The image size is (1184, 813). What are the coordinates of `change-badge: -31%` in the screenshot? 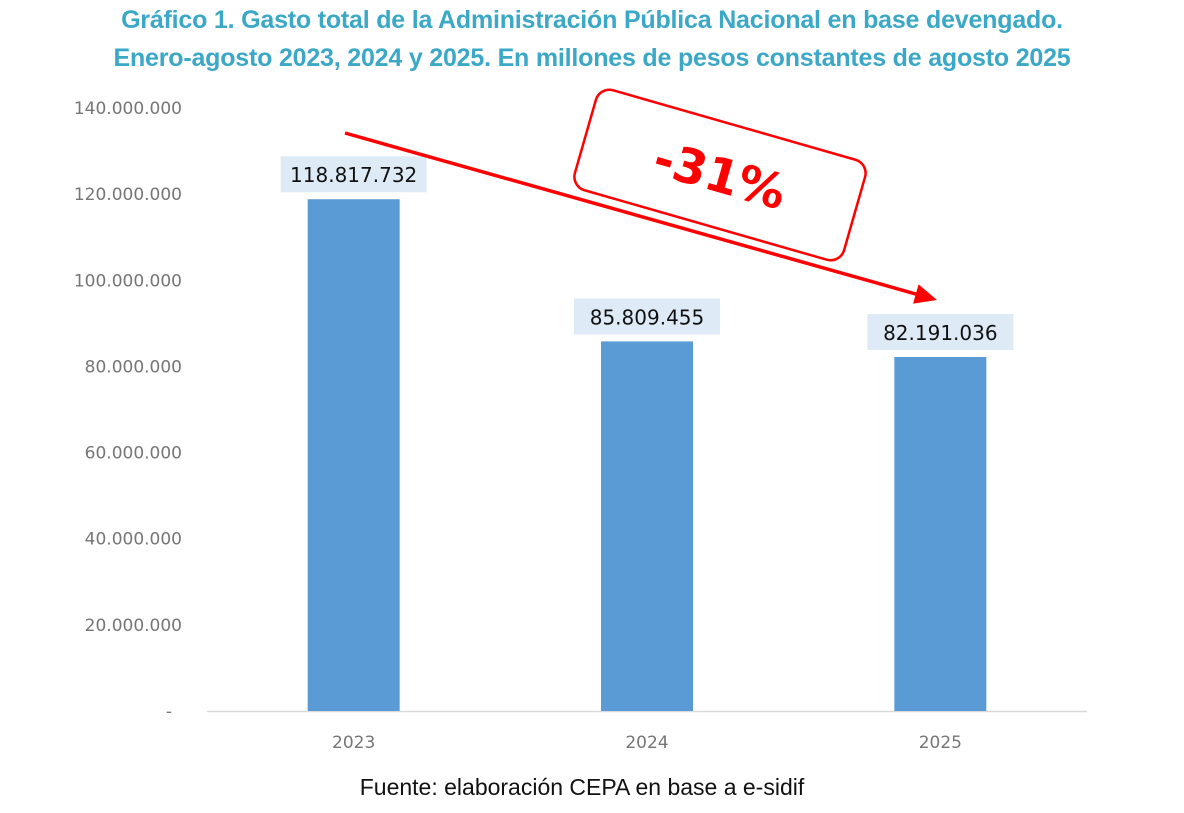 It's located at (720, 175).